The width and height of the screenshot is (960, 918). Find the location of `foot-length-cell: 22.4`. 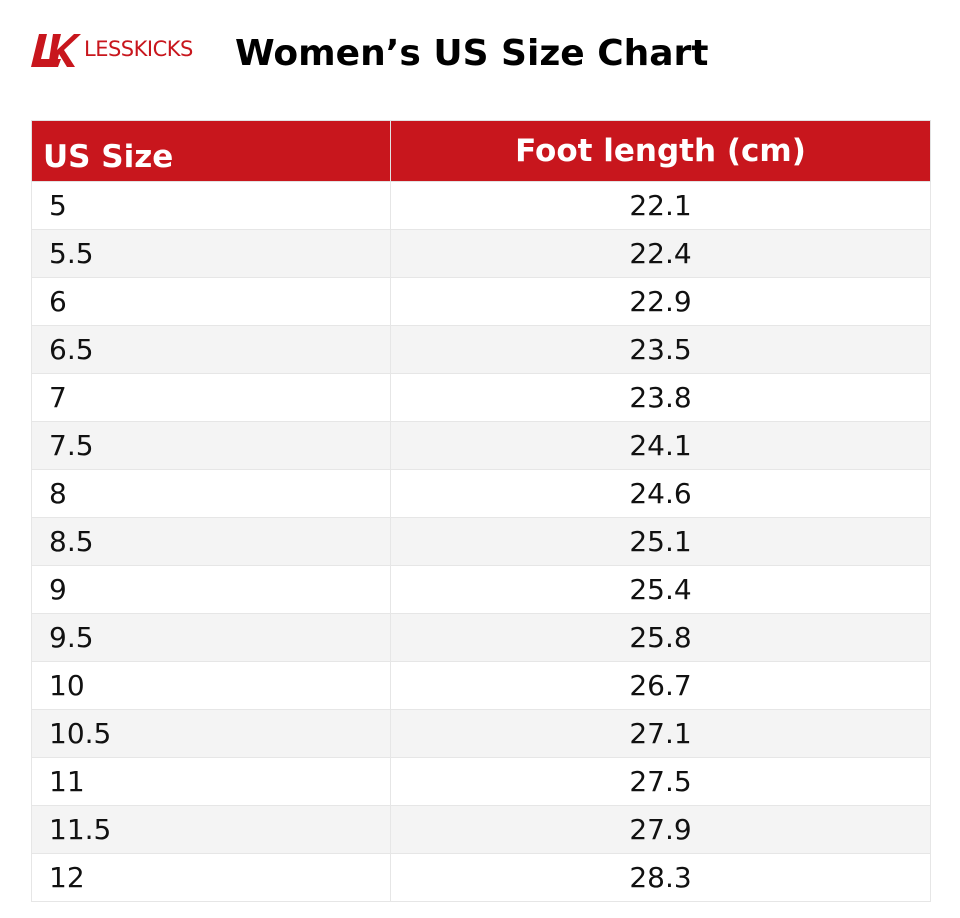

foot-length-cell: 22.4 is located at coordinates (660, 253).